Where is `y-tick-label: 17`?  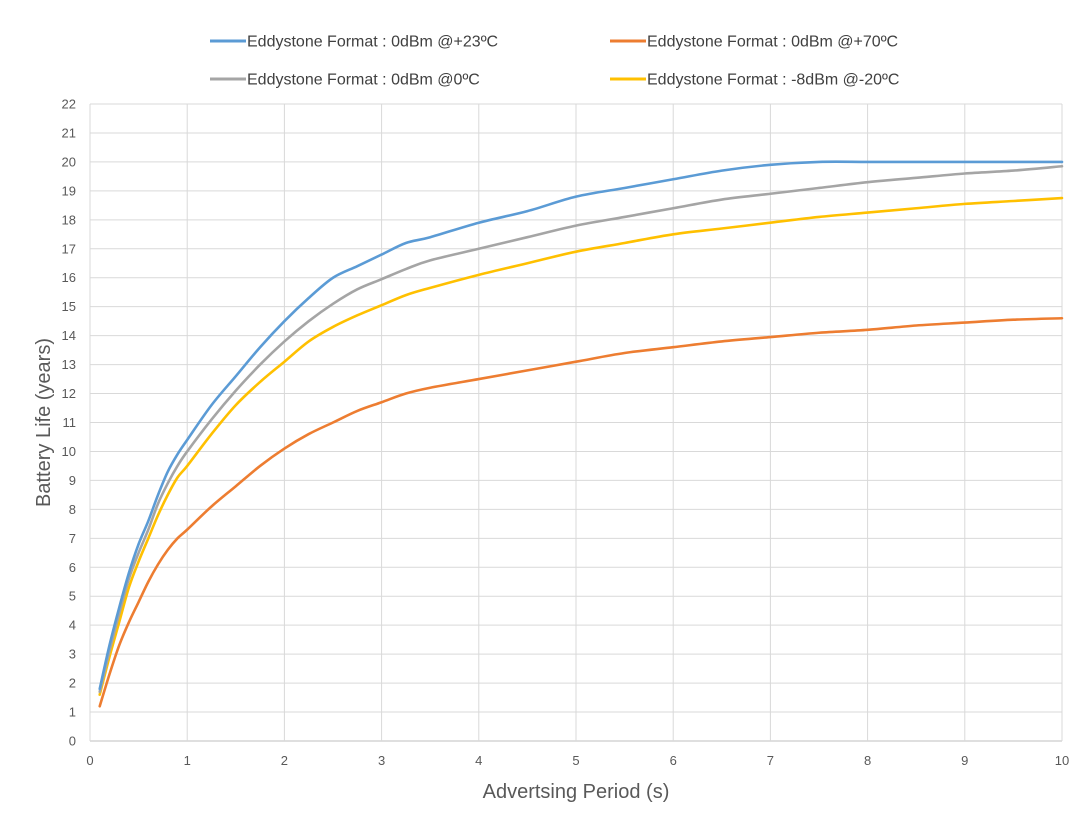
y-tick-label: 17 is located at coordinates (69, 248).